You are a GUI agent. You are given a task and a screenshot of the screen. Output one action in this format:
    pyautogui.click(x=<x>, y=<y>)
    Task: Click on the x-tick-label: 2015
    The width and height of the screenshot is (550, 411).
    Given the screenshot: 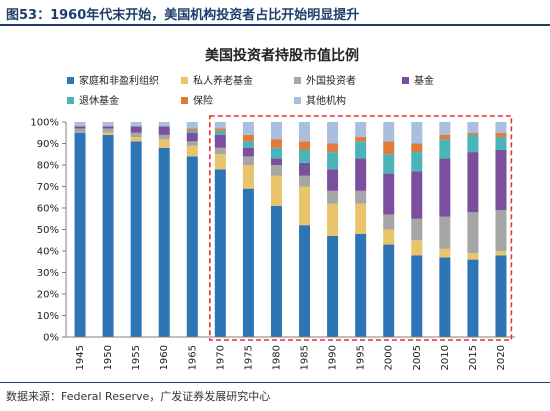 What is the action you would take?
    pyautogui.click(x=473, y=357)
    